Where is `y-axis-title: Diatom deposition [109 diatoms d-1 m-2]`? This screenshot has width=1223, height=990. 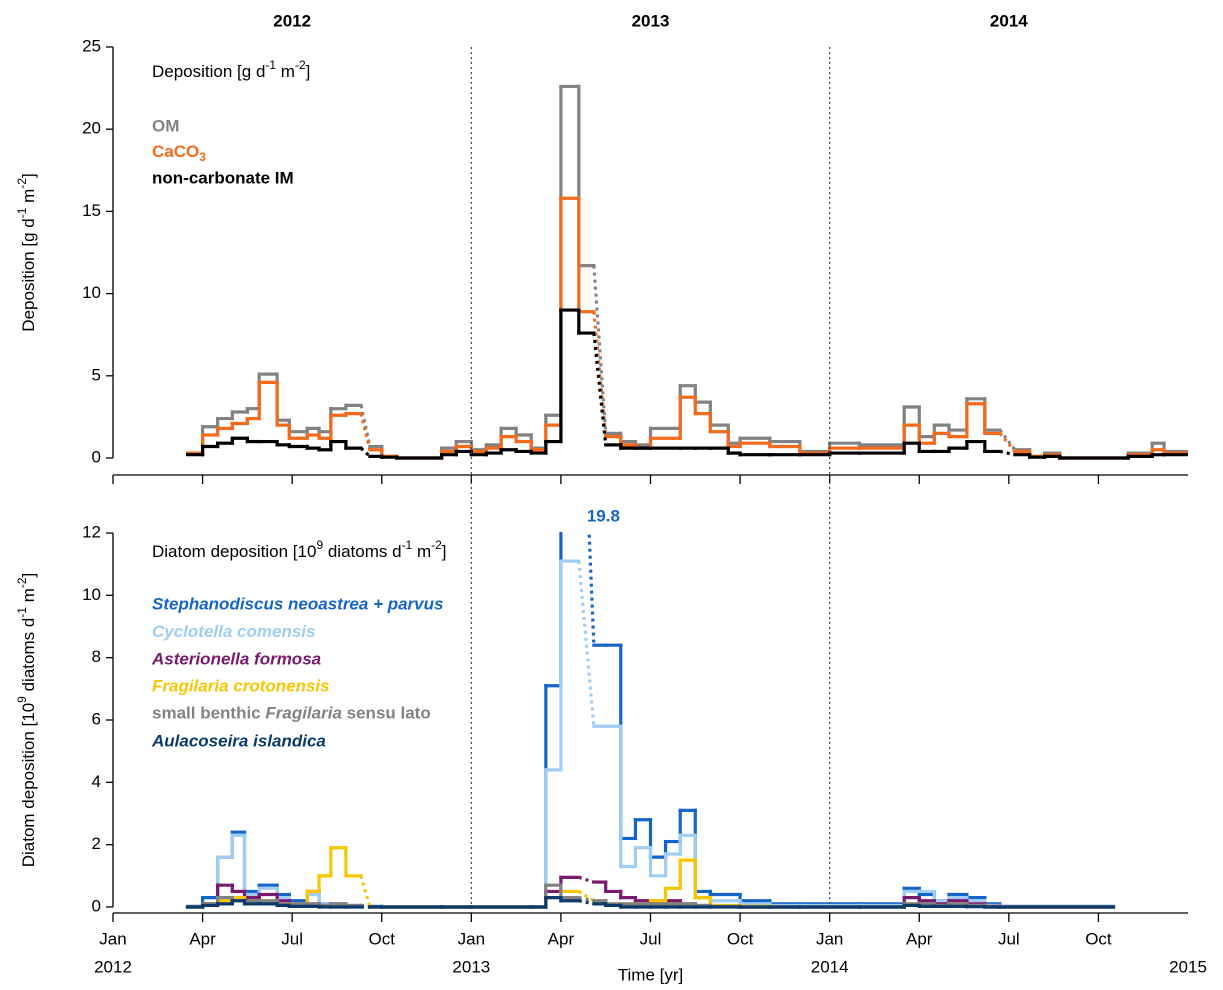
y-axis-title: Diatom deposition [109 diatoms d-1 m-2] is located at coordinates (26, 720).